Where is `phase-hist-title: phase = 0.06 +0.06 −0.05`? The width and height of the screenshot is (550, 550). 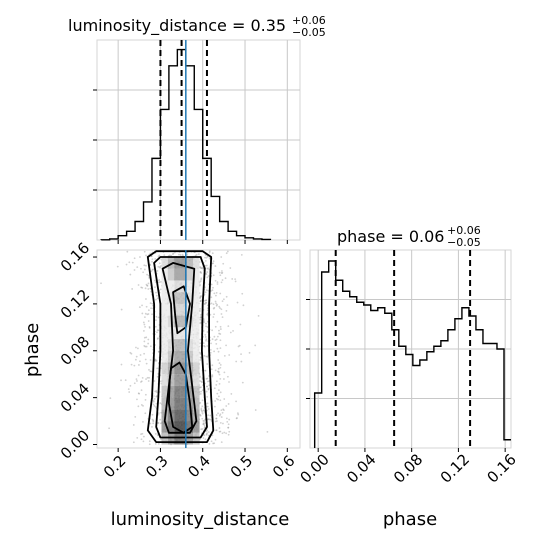 phase-hist-title: phase = 0.06 +0.06 −0.05 is located at coordinates (409, 236).